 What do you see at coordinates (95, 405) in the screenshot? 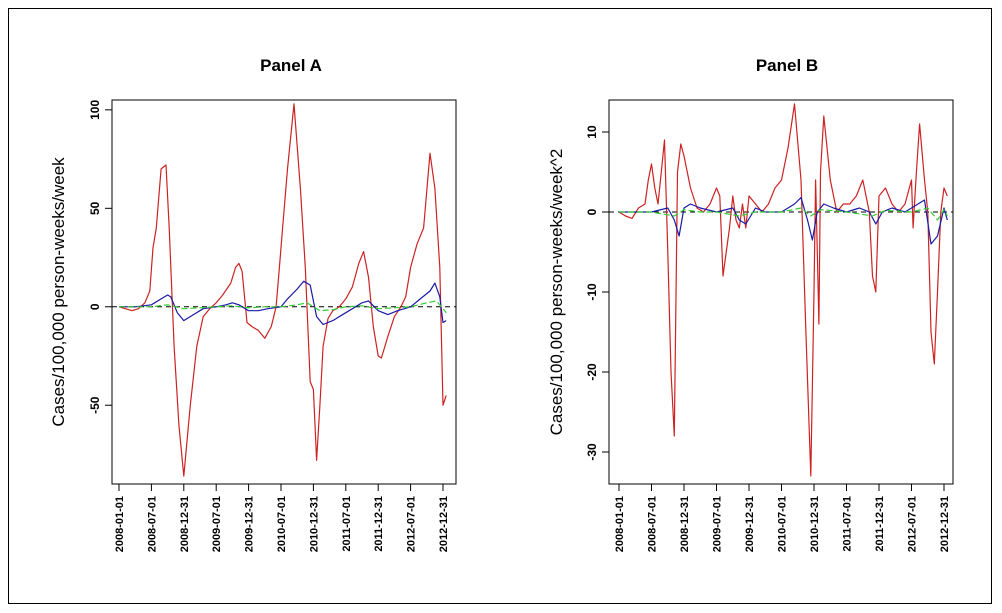
I see `y-tick-label: -50` at bounding box center [95, 405].